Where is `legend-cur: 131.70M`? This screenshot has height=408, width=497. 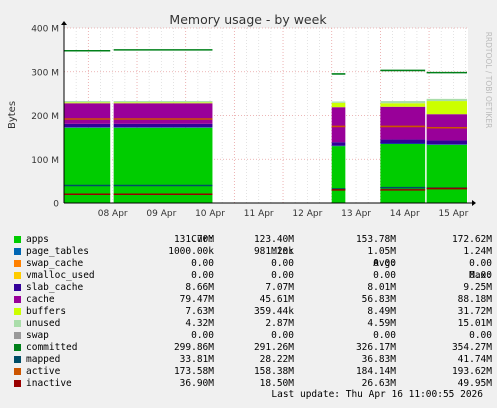 legend-cur: 131.70M is located at coordinates (193, 239).